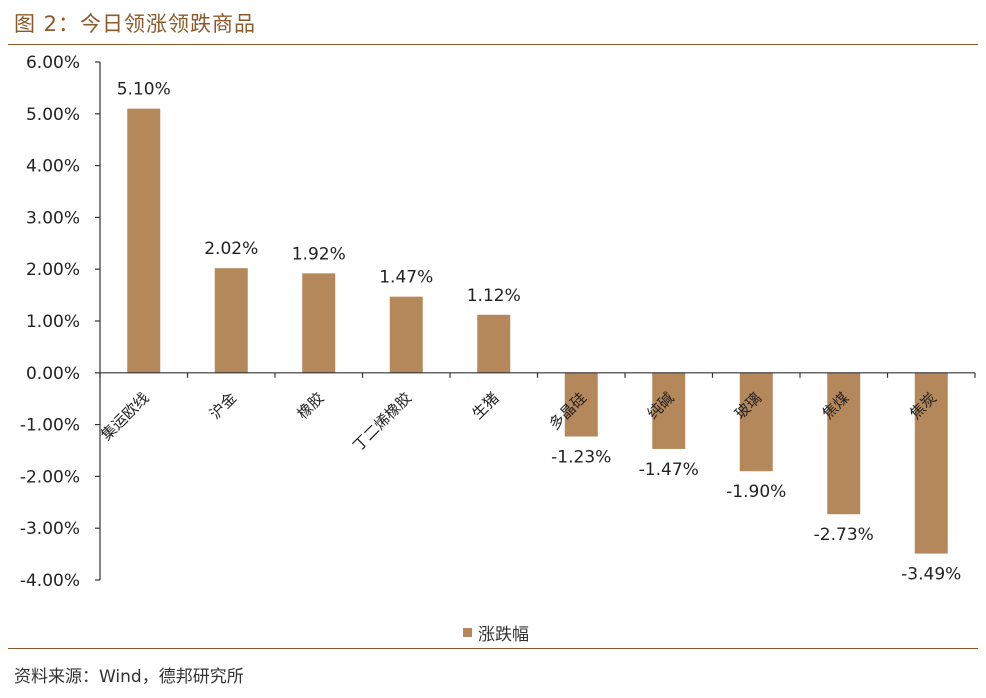 The width and height of the screenshot is (986, 698). I want to click on y-tick-label: 3.00%, so click(53, 218).